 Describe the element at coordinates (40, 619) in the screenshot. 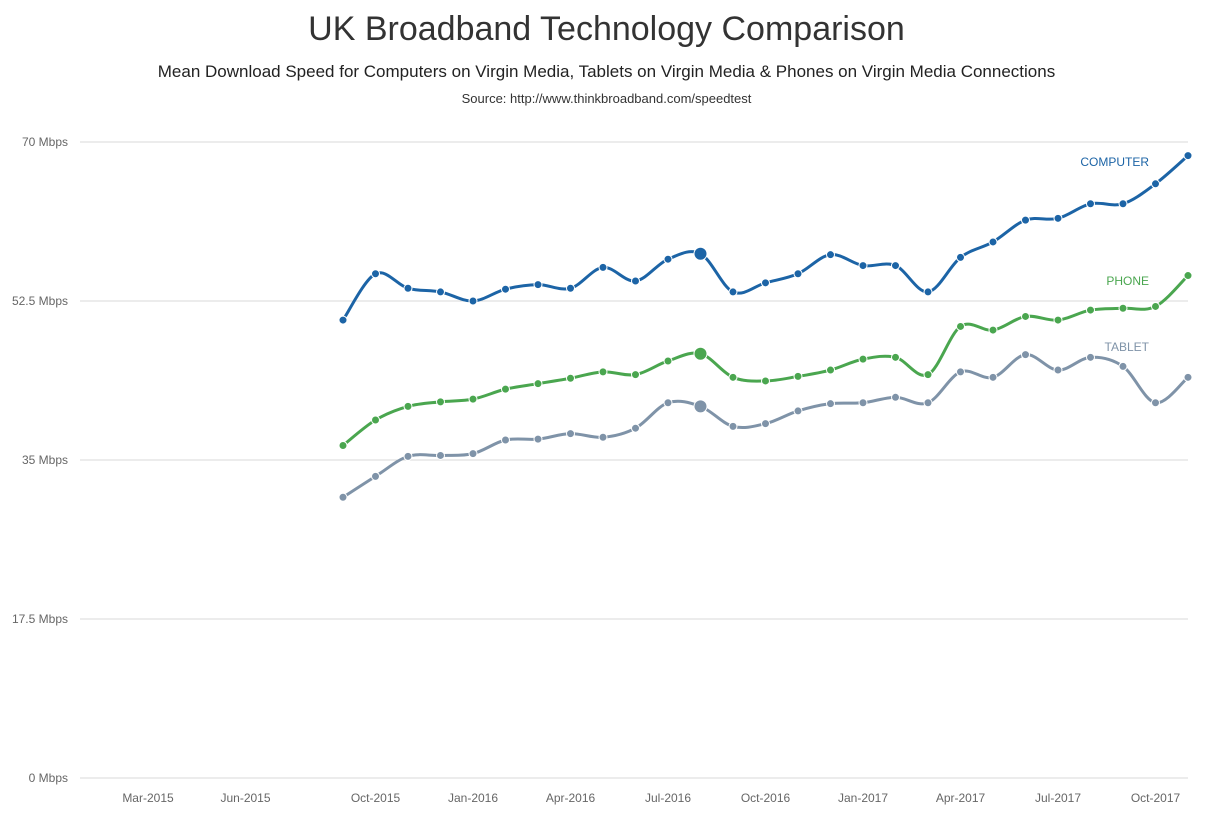

I see `y-tick-label: 17.5 Mbps` at that location.